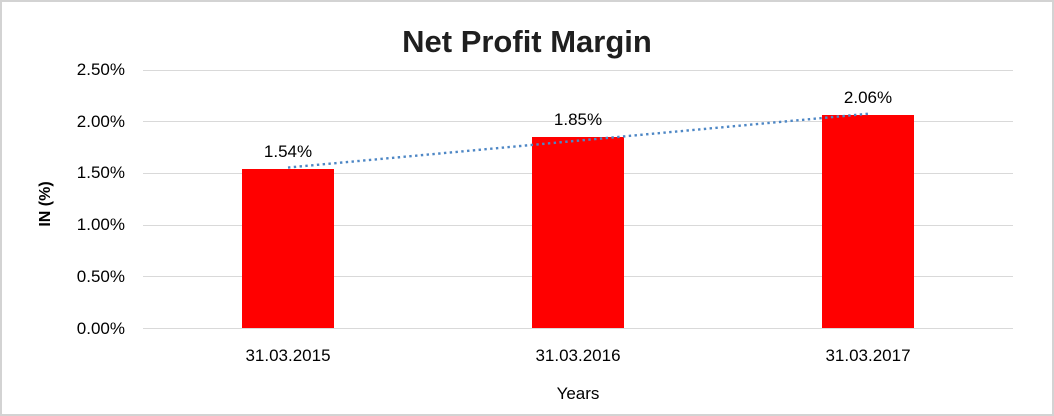 This screenshot has width=1054, height=416. I want to click on chart-title: Net Profit Margin, so click(527, 41).